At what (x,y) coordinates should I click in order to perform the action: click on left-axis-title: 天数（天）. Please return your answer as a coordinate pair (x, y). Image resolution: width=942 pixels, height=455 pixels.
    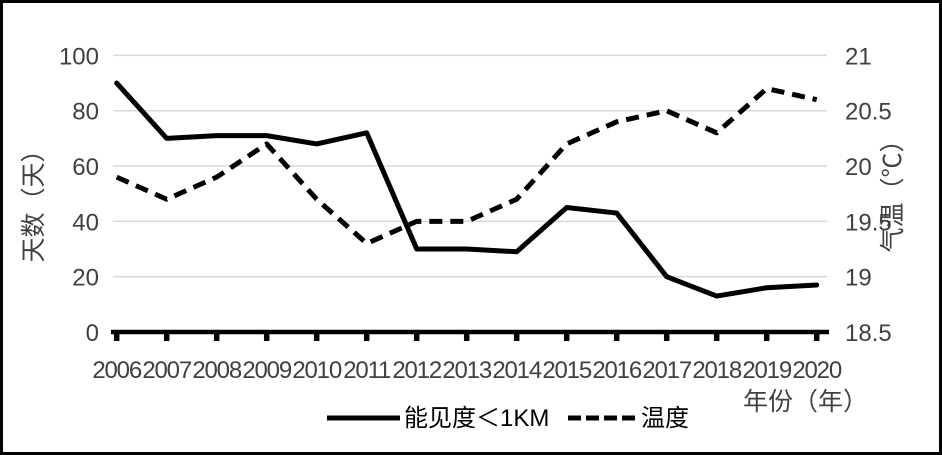
    Looking at the image, I should click on (34, 199).